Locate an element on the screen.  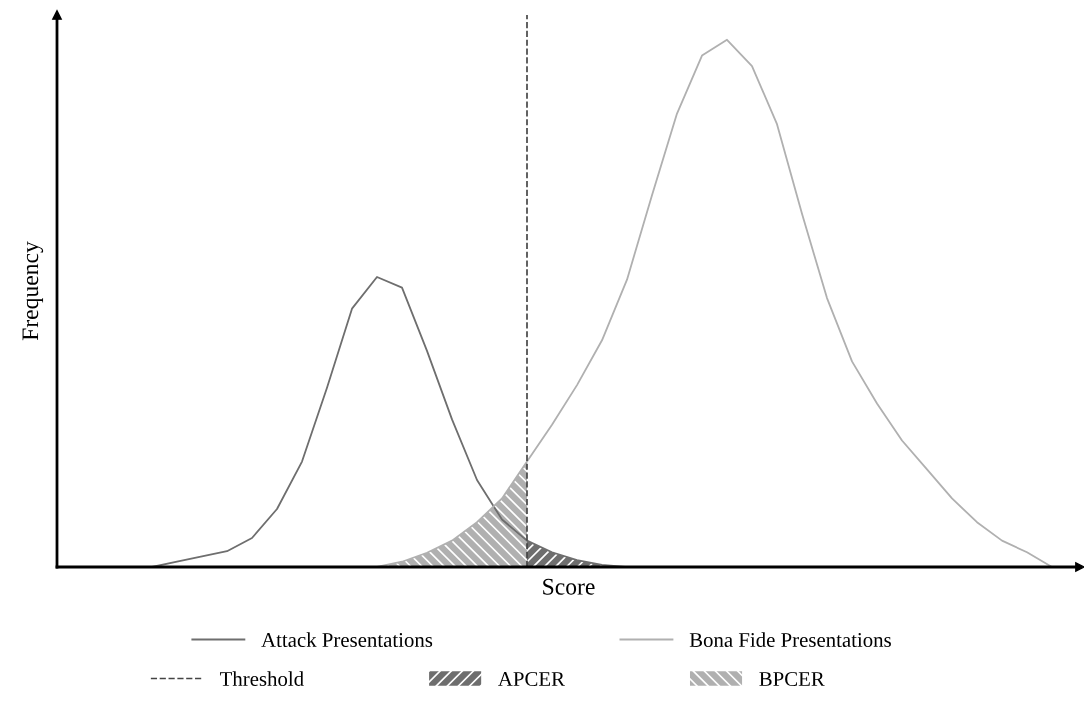
text: Threshold is located at coordinates (261, 679).